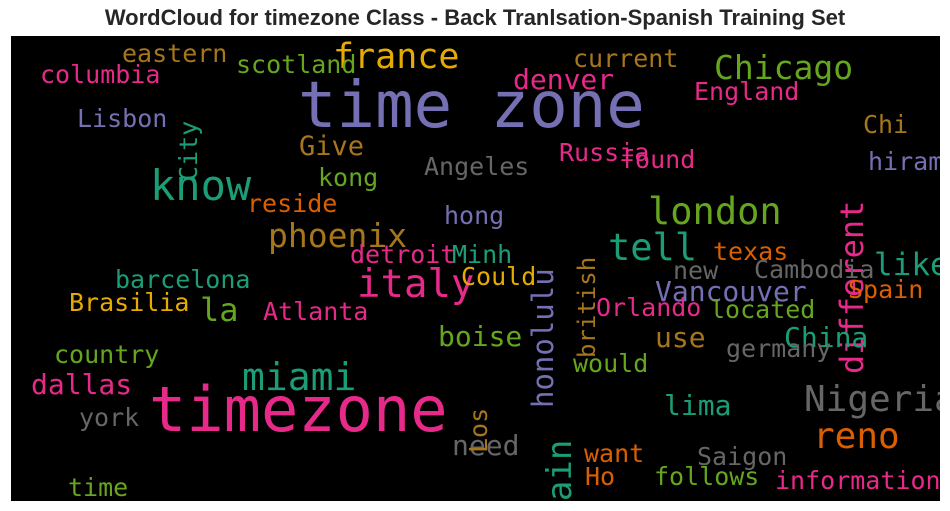 This screenshot has height=511, width=950. Describe the element at coordinates (292, 203) in the screenshot. I see `word-reside: reside` at that location.